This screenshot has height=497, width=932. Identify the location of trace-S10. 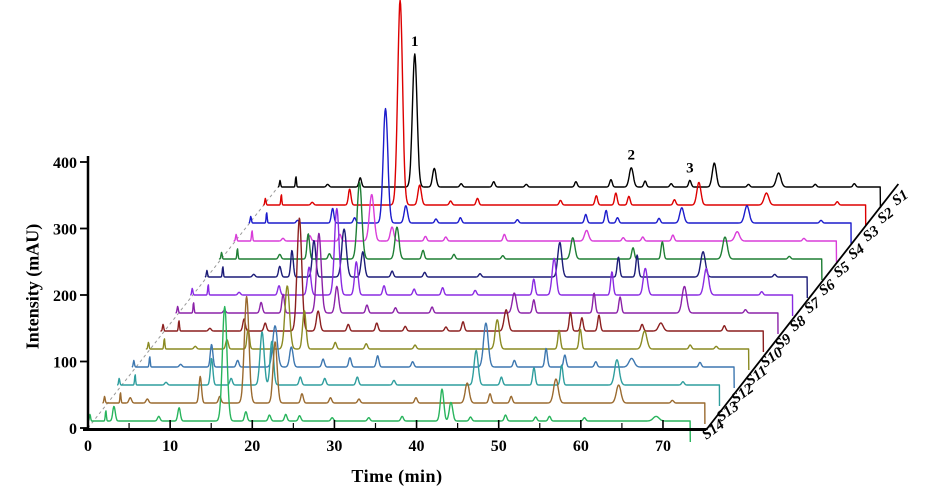
(447, 328).